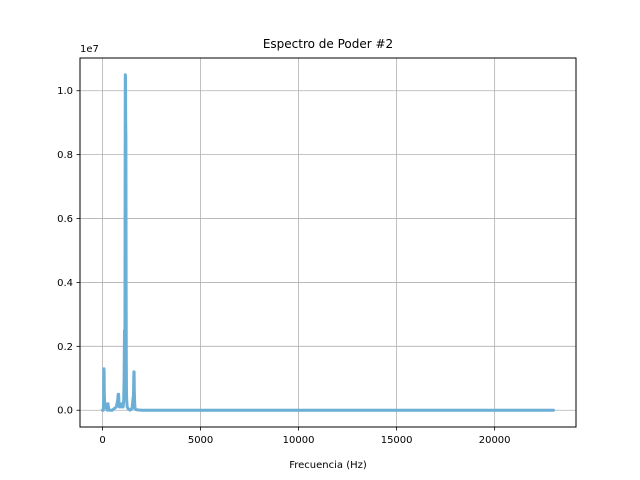  What do you see at coordinates (65, 219) in the screenshot?
I see `y-tick-label: 0.6` at bounding box center [65, 219].